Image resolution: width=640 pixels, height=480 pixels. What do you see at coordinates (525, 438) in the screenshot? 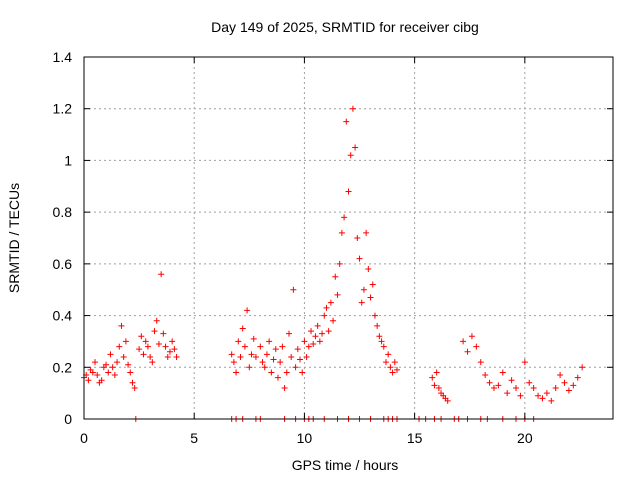
I see `x-tick-label: 20` at bounding box center [525, 438].